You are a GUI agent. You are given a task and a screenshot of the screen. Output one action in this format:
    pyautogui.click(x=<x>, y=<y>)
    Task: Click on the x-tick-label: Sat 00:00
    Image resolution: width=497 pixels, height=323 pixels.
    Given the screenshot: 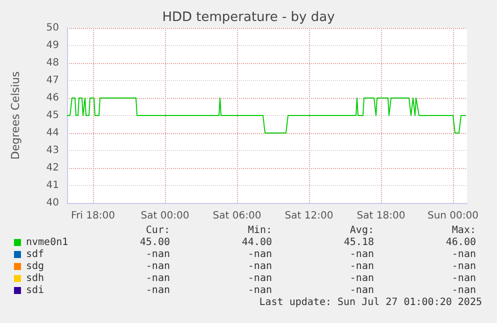 What is the action you would take?
    pyautogui.click(x=165, y=216)
    